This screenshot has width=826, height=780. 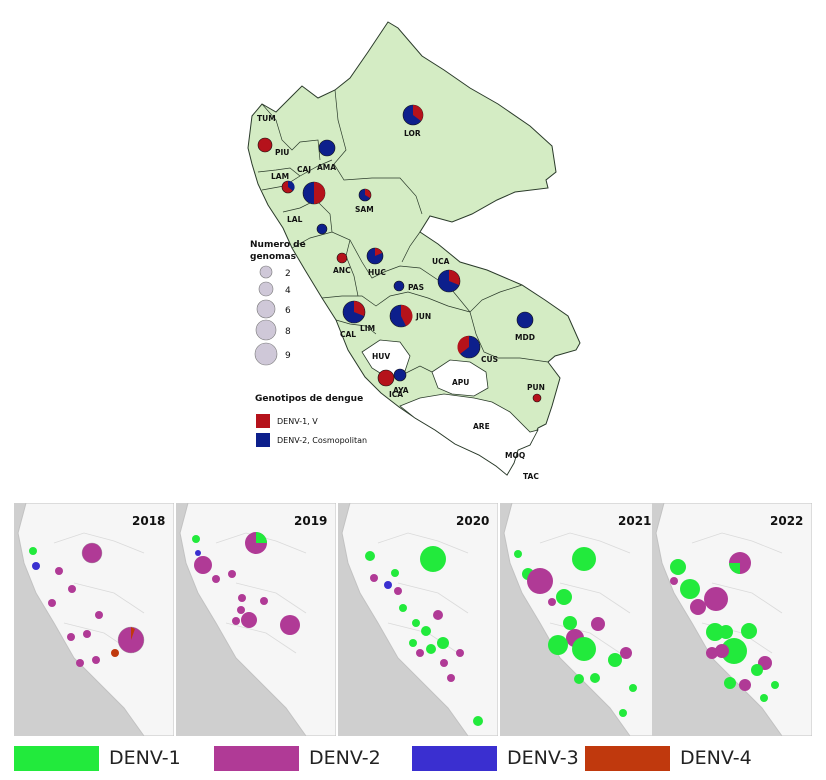 What do you see at coordinates (525, 320) in the screenshot?
I see `pie-mdd` at bounding box center [525, 320].